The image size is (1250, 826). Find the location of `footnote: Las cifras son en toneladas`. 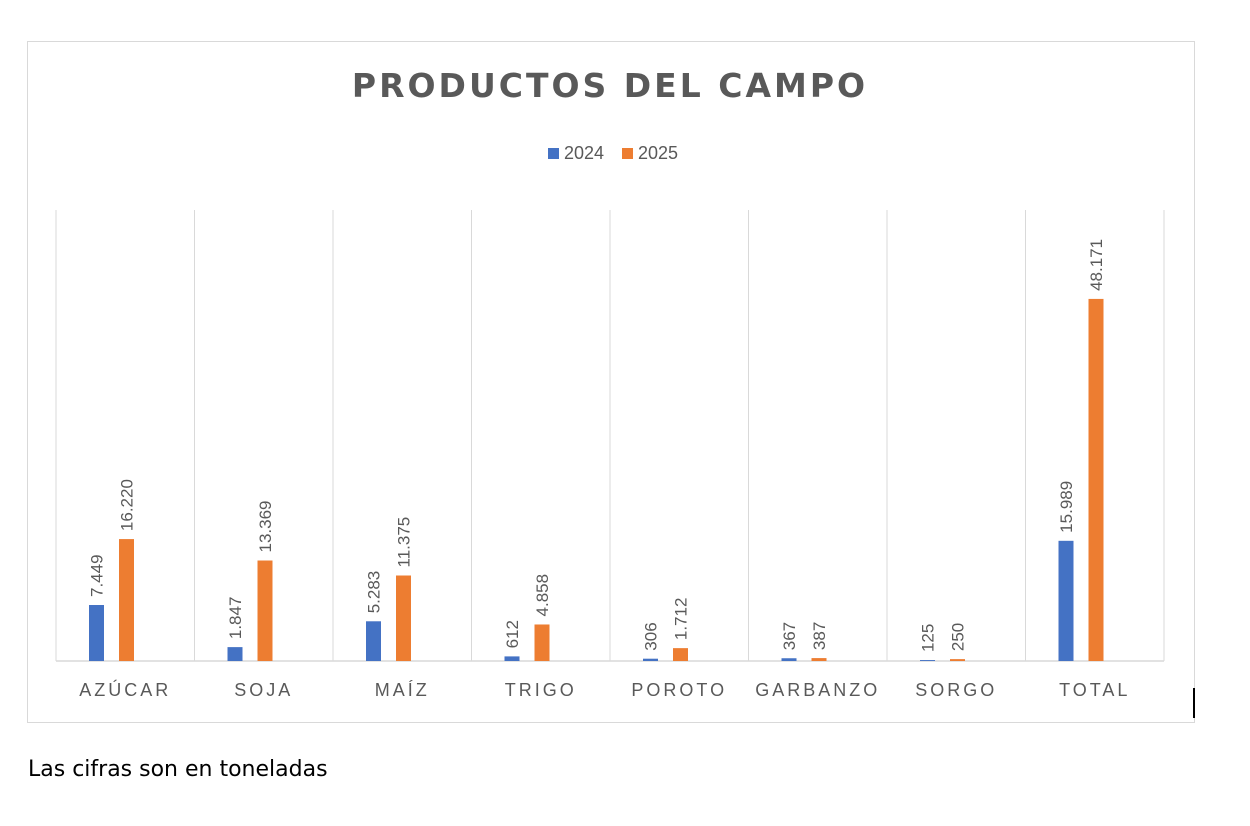

footnote: Las cifras son en toneladas is located at coordinates (178, 769).